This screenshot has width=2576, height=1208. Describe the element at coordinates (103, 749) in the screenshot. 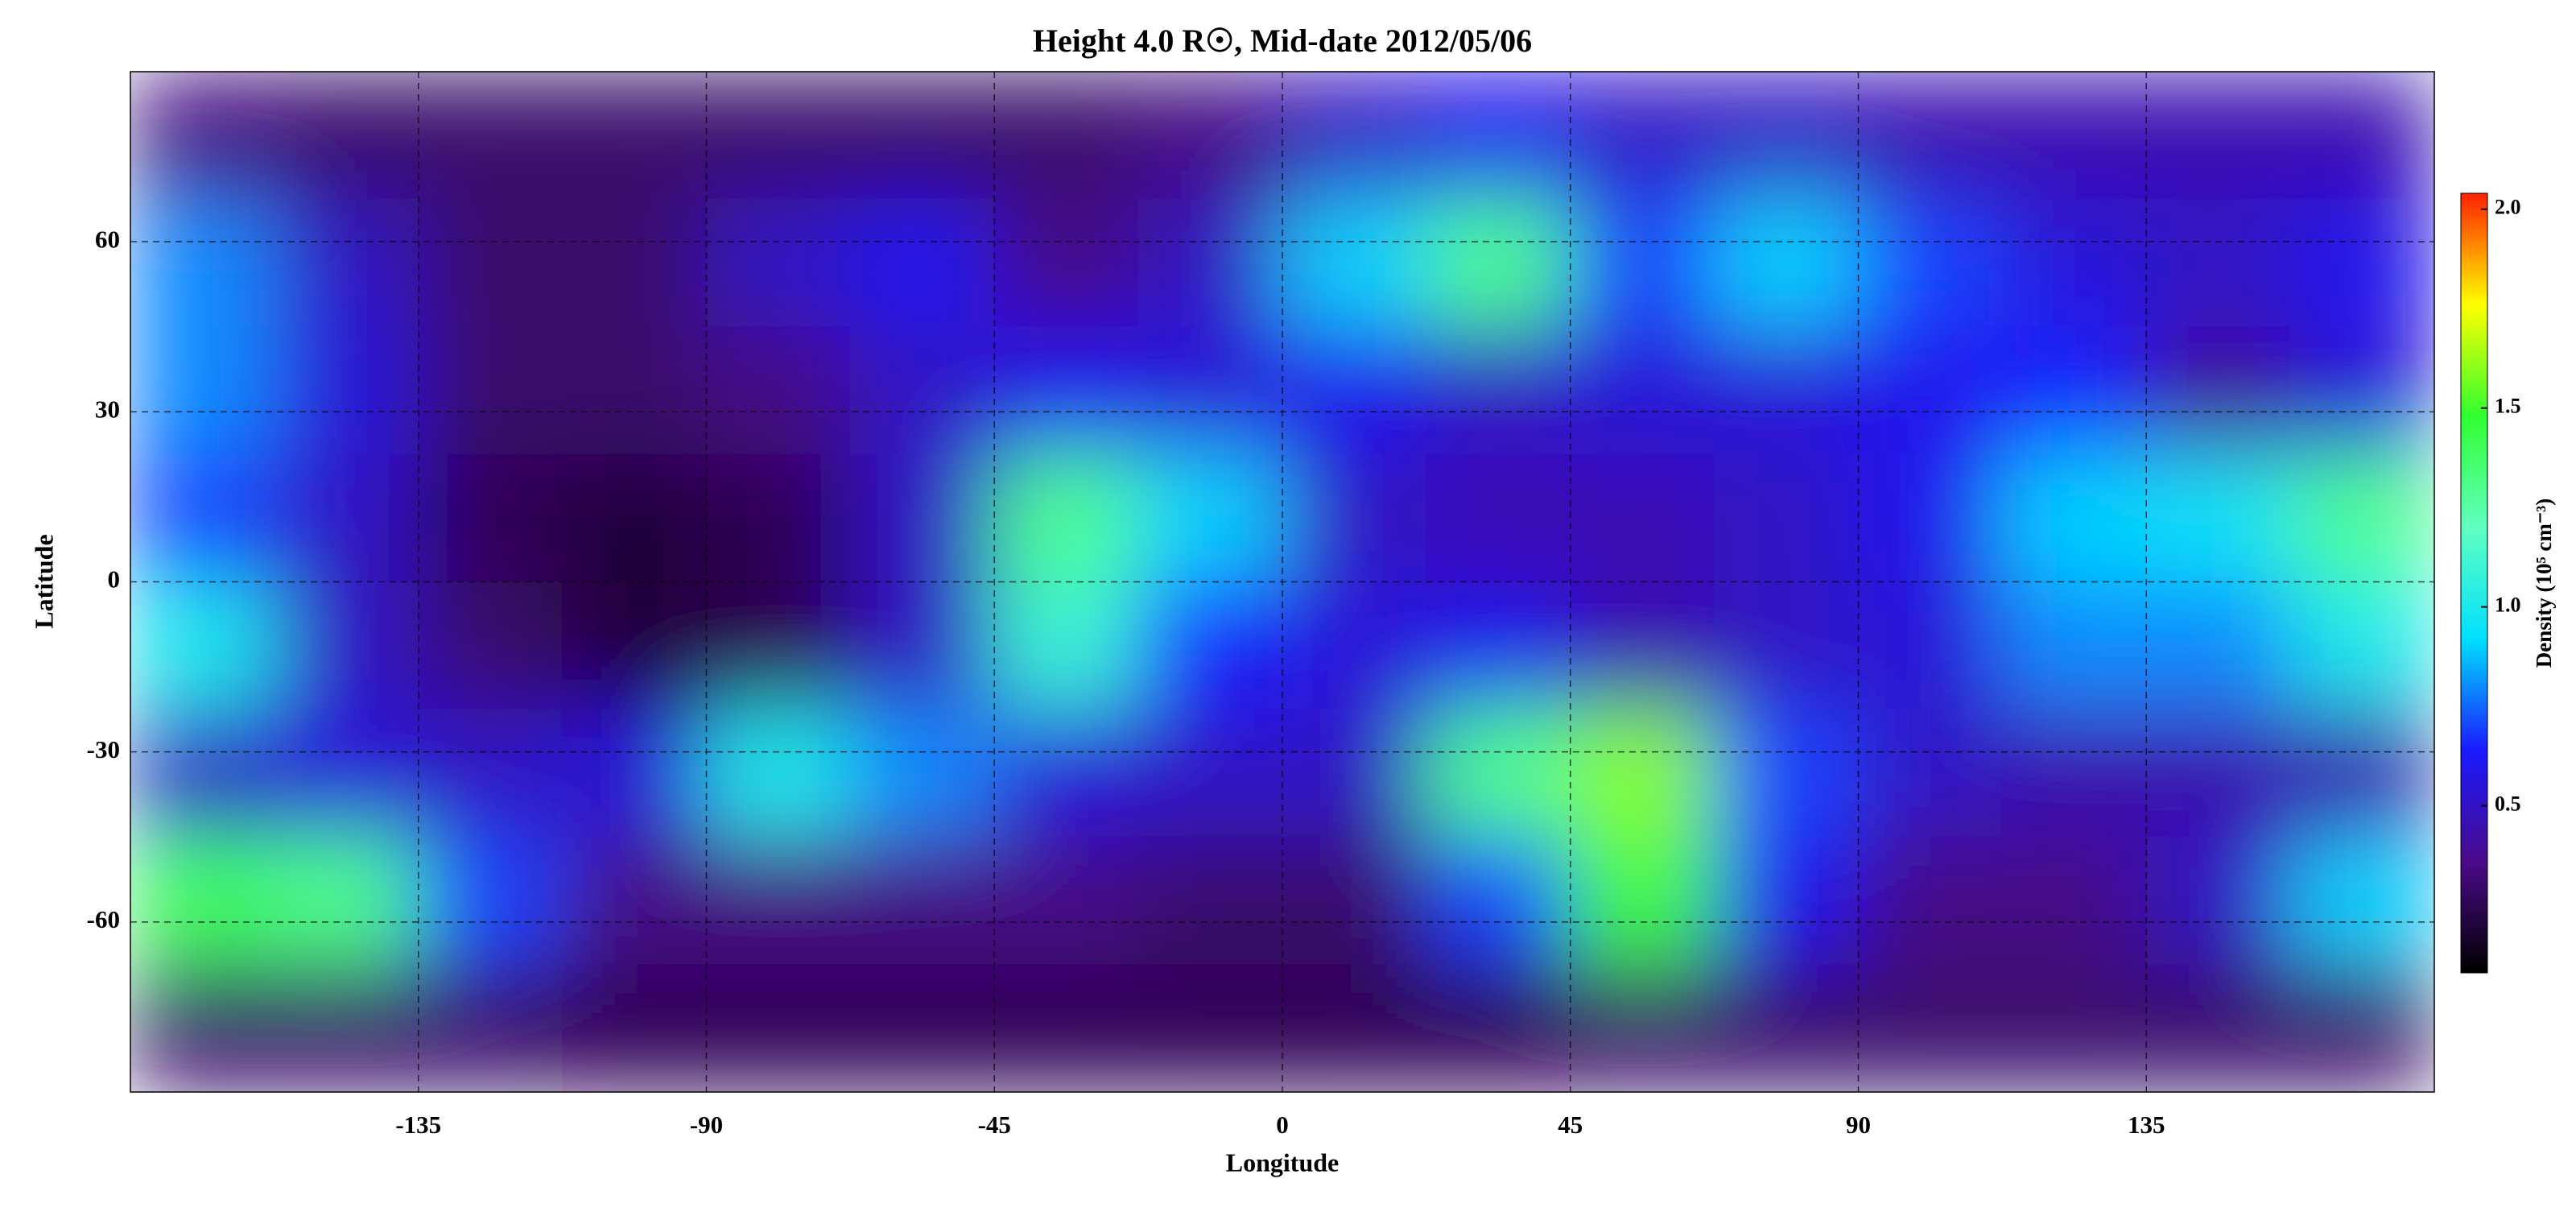

I see `y-tick-label: -30` at that location.